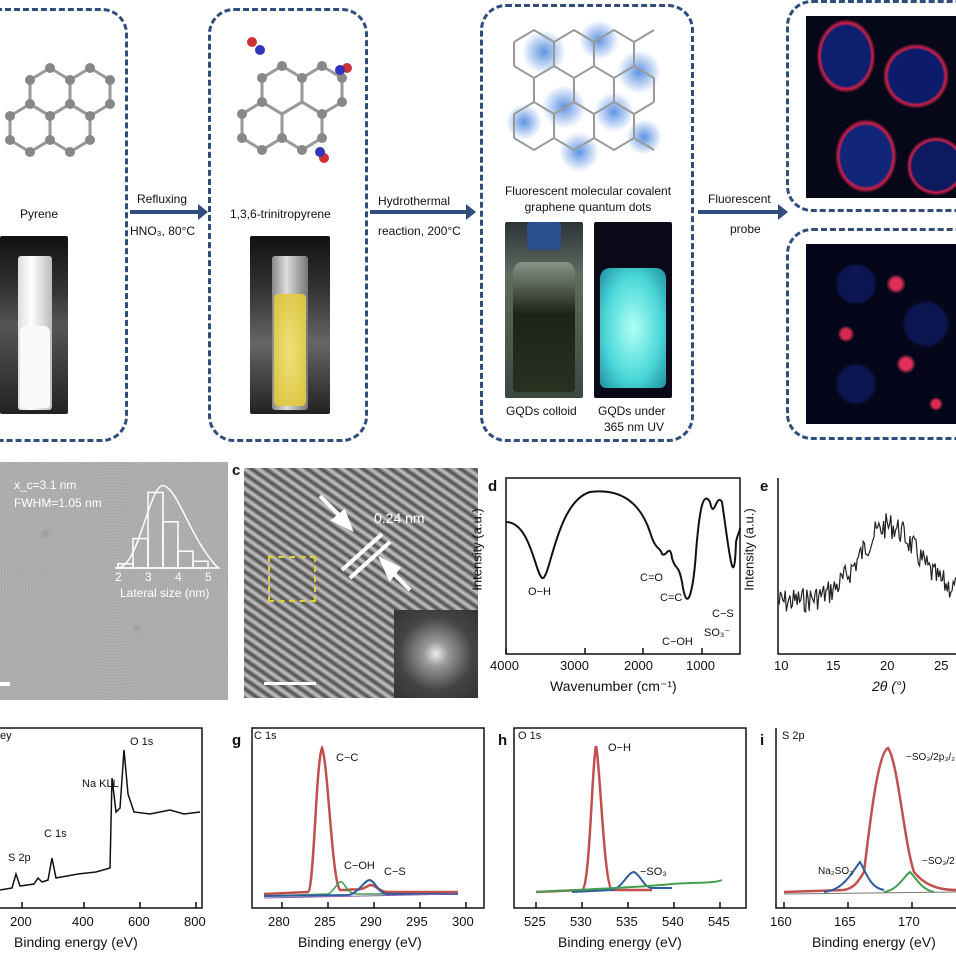 This screenshot has width=956, height=958. What do you see at coordinates (588, 207) in the screenshot?
I see `gqd-title-line2: graphene quantum dots` at bounding box center [588, 207].